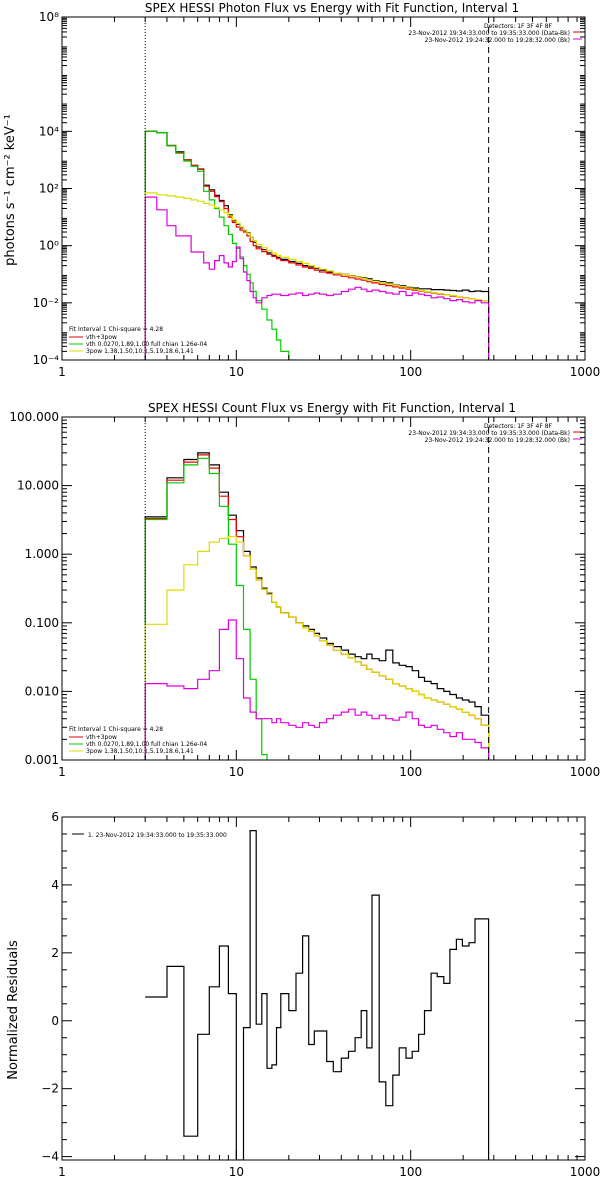 This screenshot has height=1200, width=600. I want to click on residuals-ytick-label: 2, so click(55, 953).